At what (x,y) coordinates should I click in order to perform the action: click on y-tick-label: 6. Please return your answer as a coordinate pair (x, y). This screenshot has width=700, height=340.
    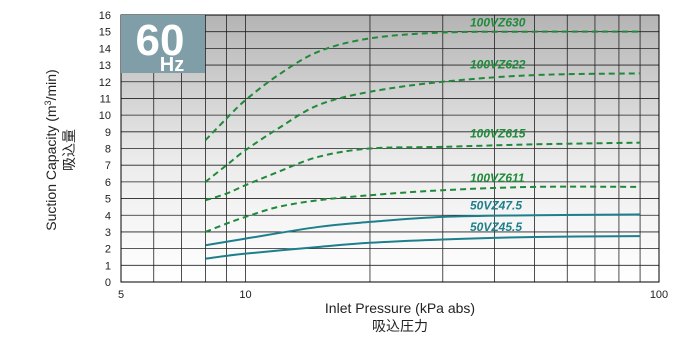
    Looking at the image, I should click on (108, 183).